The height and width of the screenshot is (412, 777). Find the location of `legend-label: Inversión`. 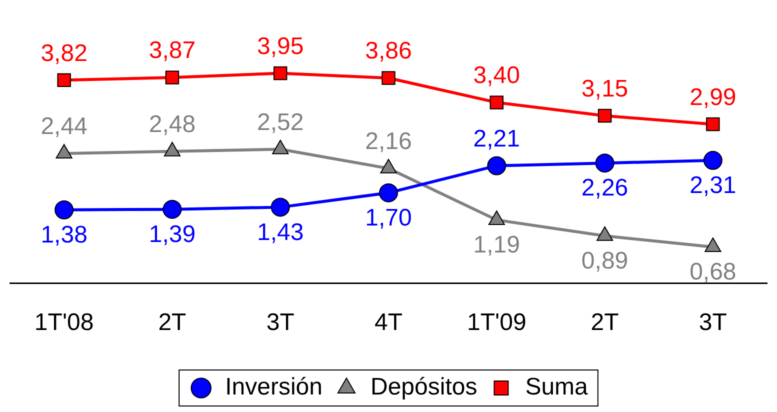

legend-label: Inversión is located at coordinates (273, 387).